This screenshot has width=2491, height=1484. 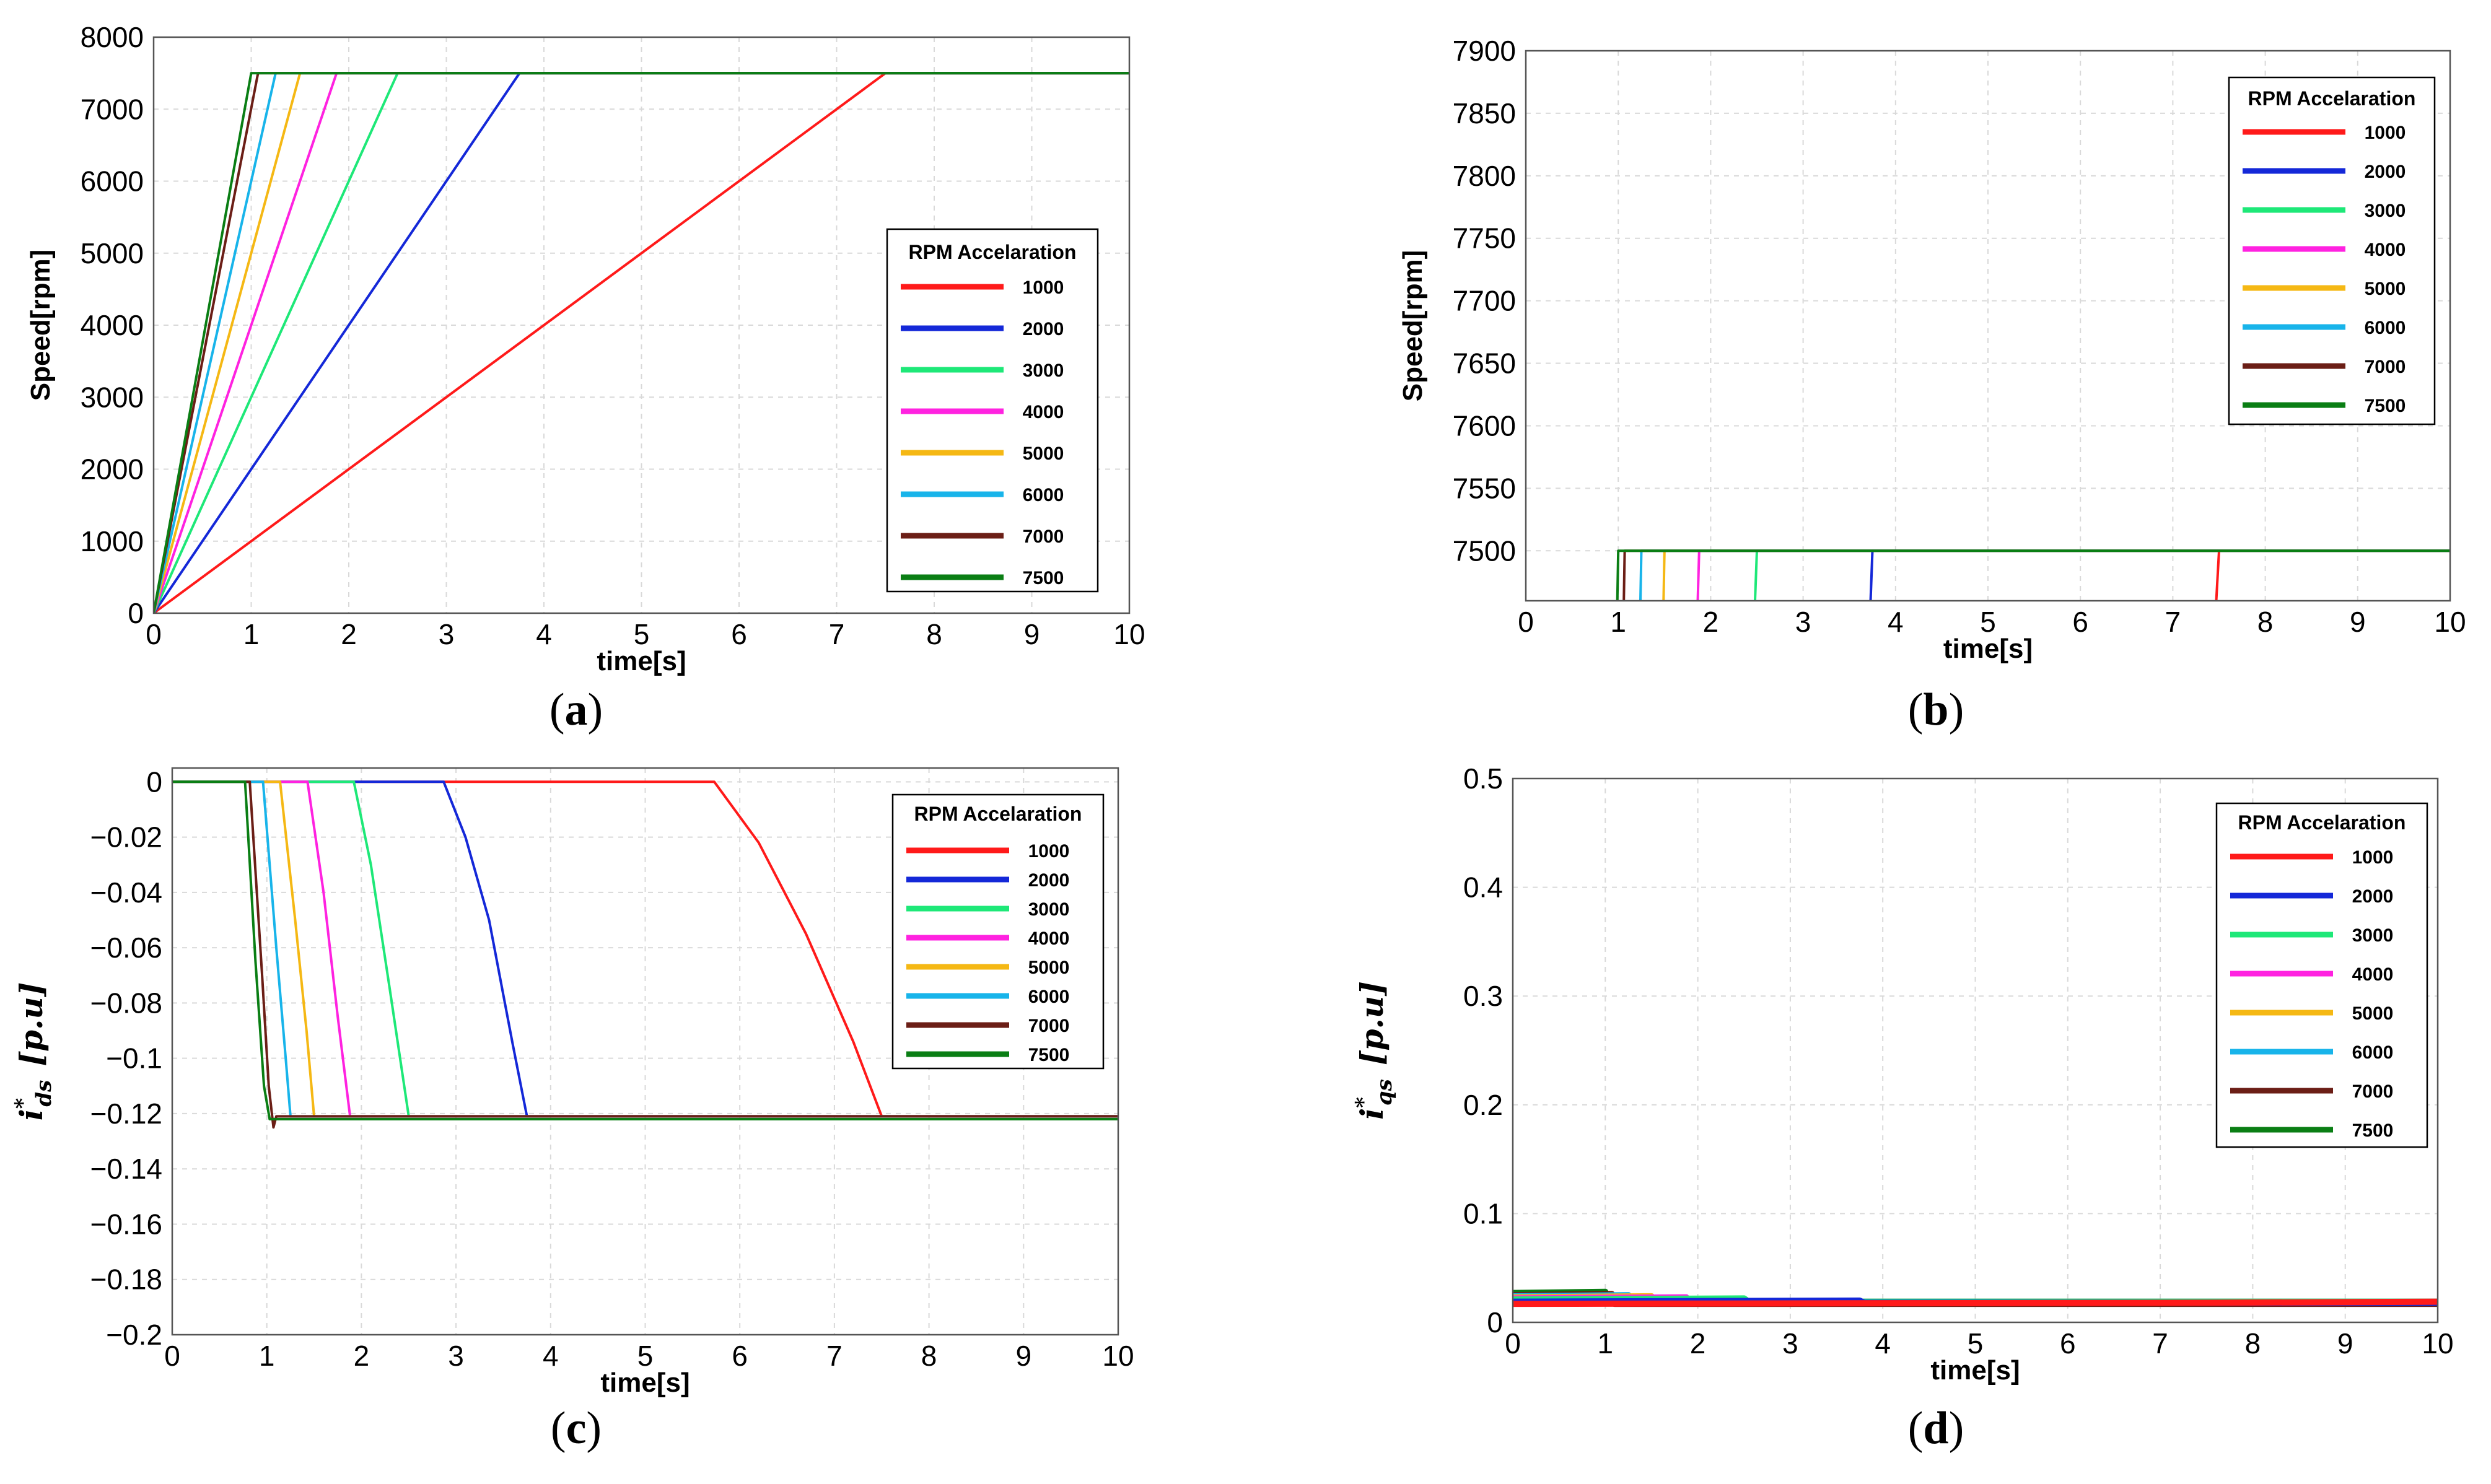 I want to click on y-tick-label: 7900, so click(x=1484, y=51).